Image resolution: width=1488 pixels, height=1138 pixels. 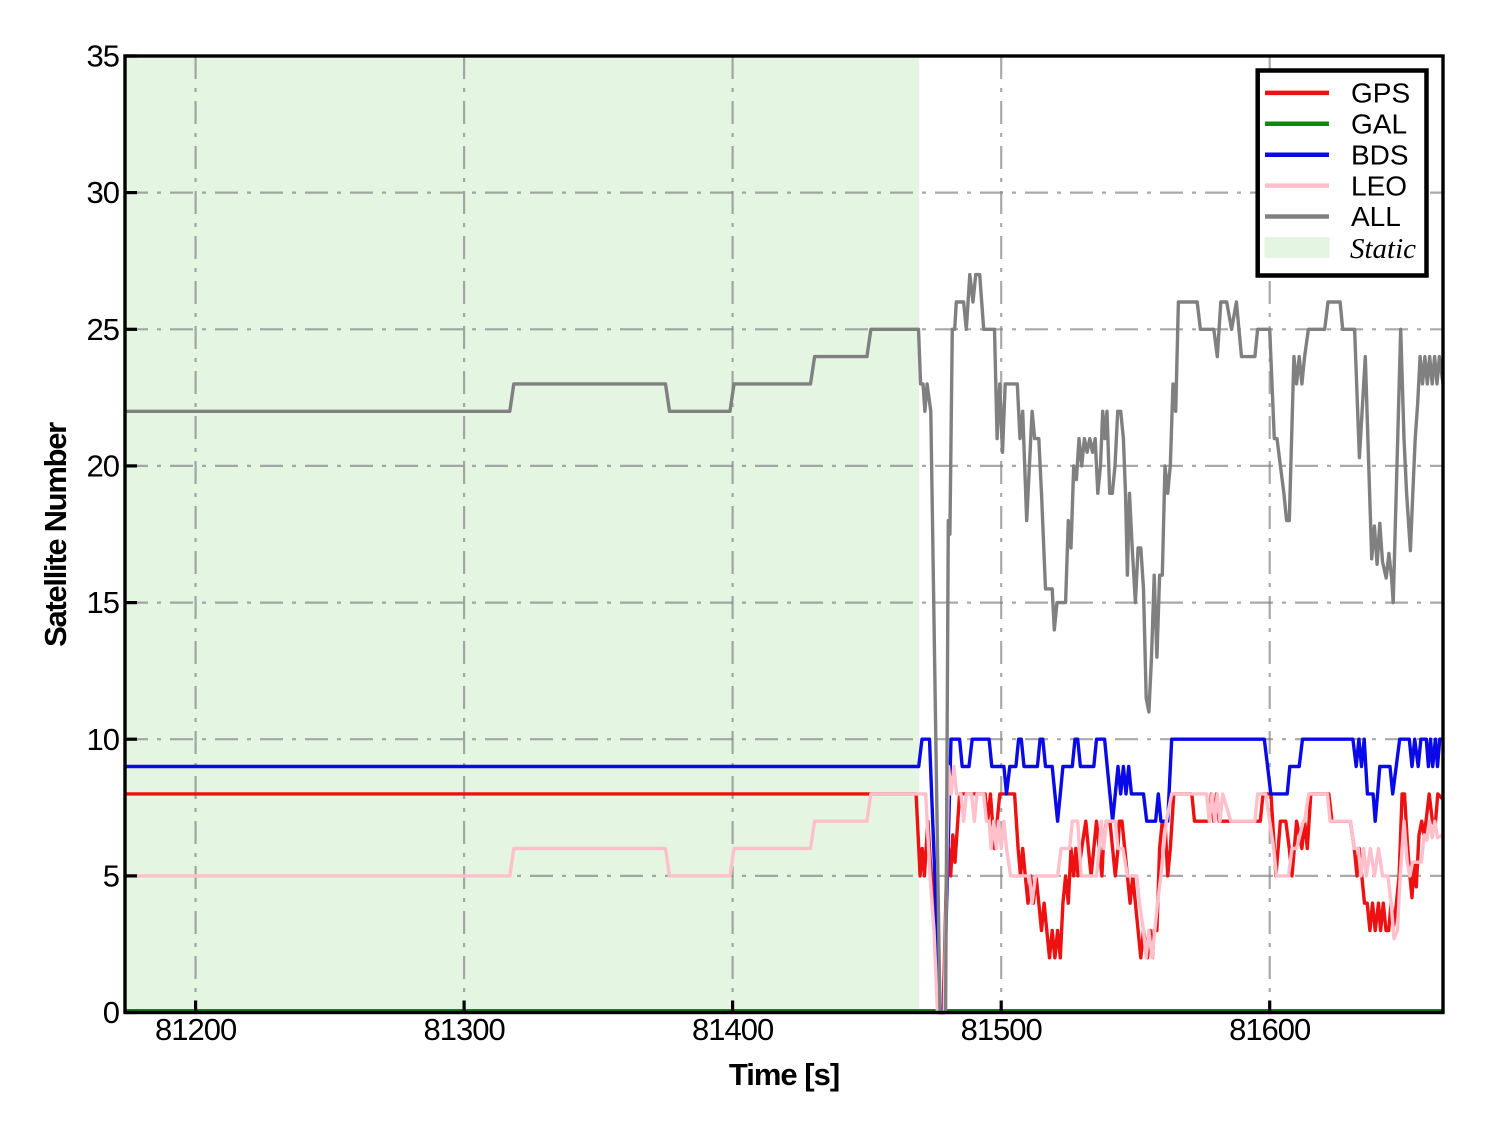 I want to click on svg-text: GAL, so click(x=1379, y=124).